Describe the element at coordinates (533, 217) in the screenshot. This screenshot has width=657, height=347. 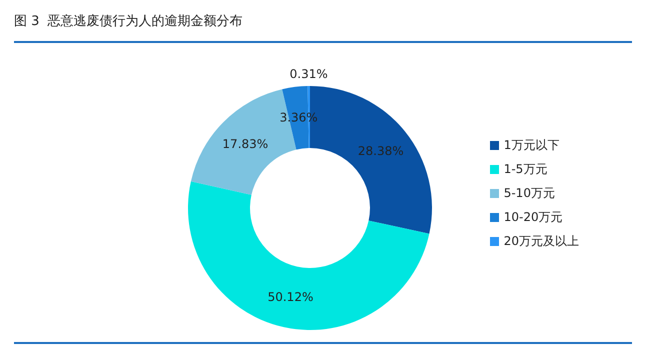
I see `legend-label: 10-20万元` at that location.